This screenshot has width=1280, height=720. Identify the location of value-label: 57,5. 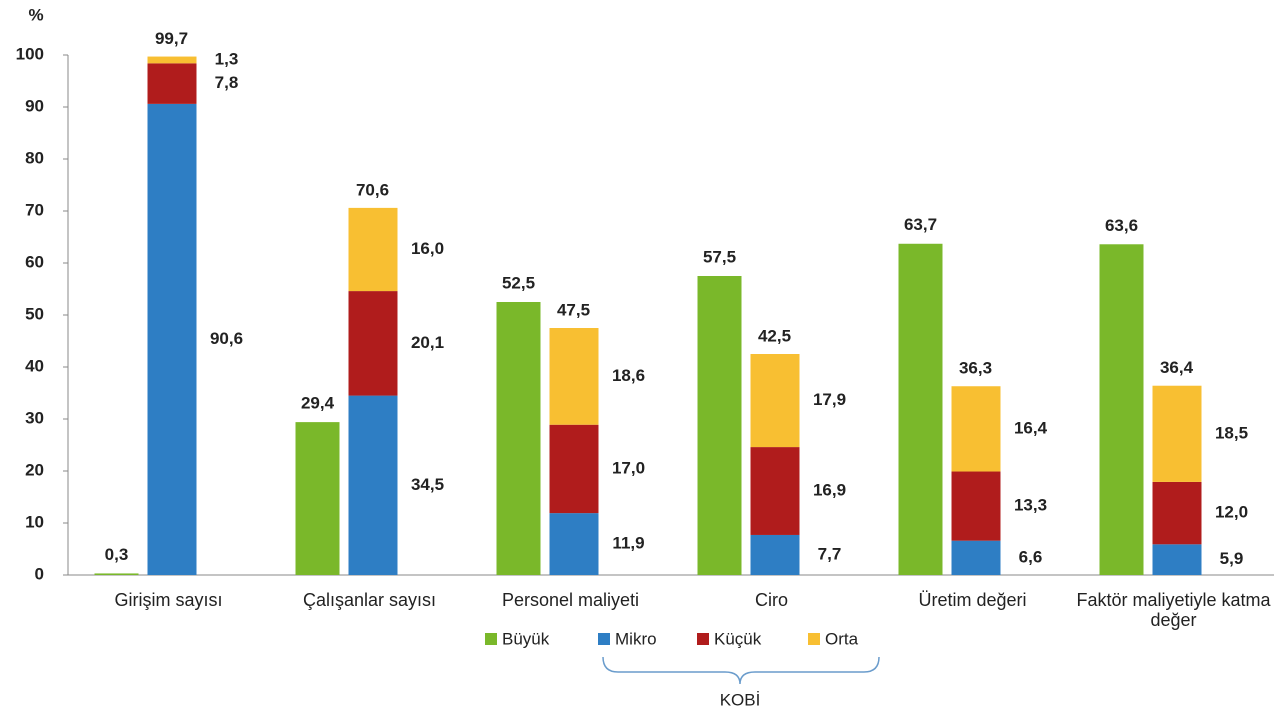
(719, 256).